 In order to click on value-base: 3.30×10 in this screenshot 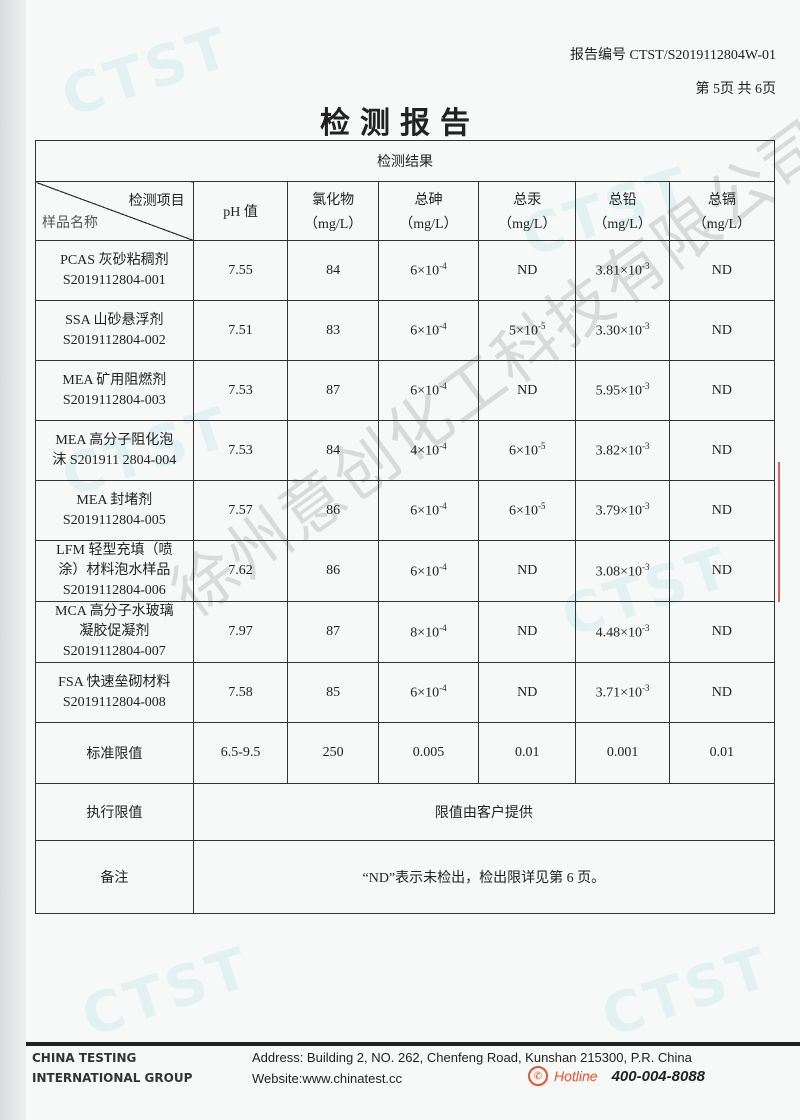, I will do `click(619, 331)`.